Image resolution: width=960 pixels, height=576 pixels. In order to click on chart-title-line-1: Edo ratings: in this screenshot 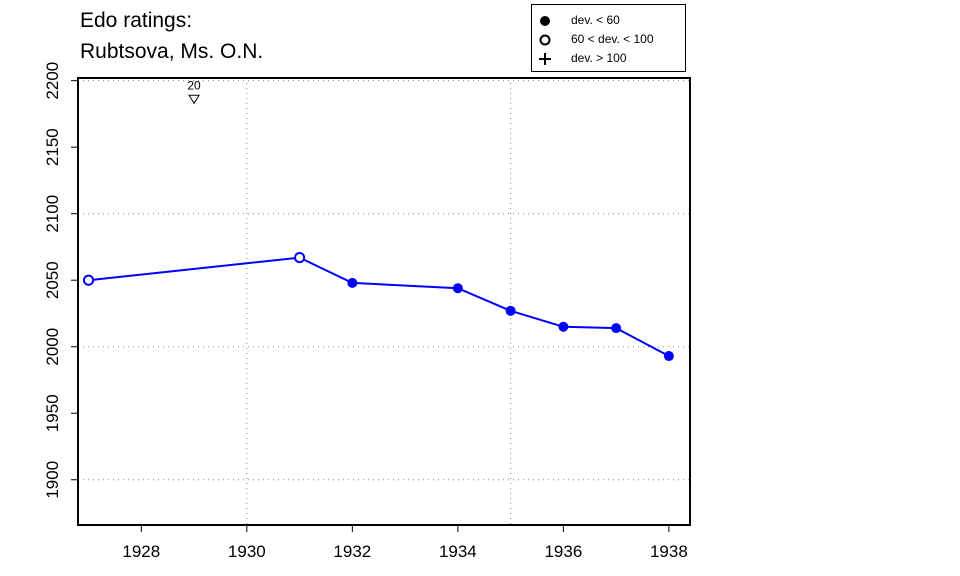, I will do `click(136, 20)`.